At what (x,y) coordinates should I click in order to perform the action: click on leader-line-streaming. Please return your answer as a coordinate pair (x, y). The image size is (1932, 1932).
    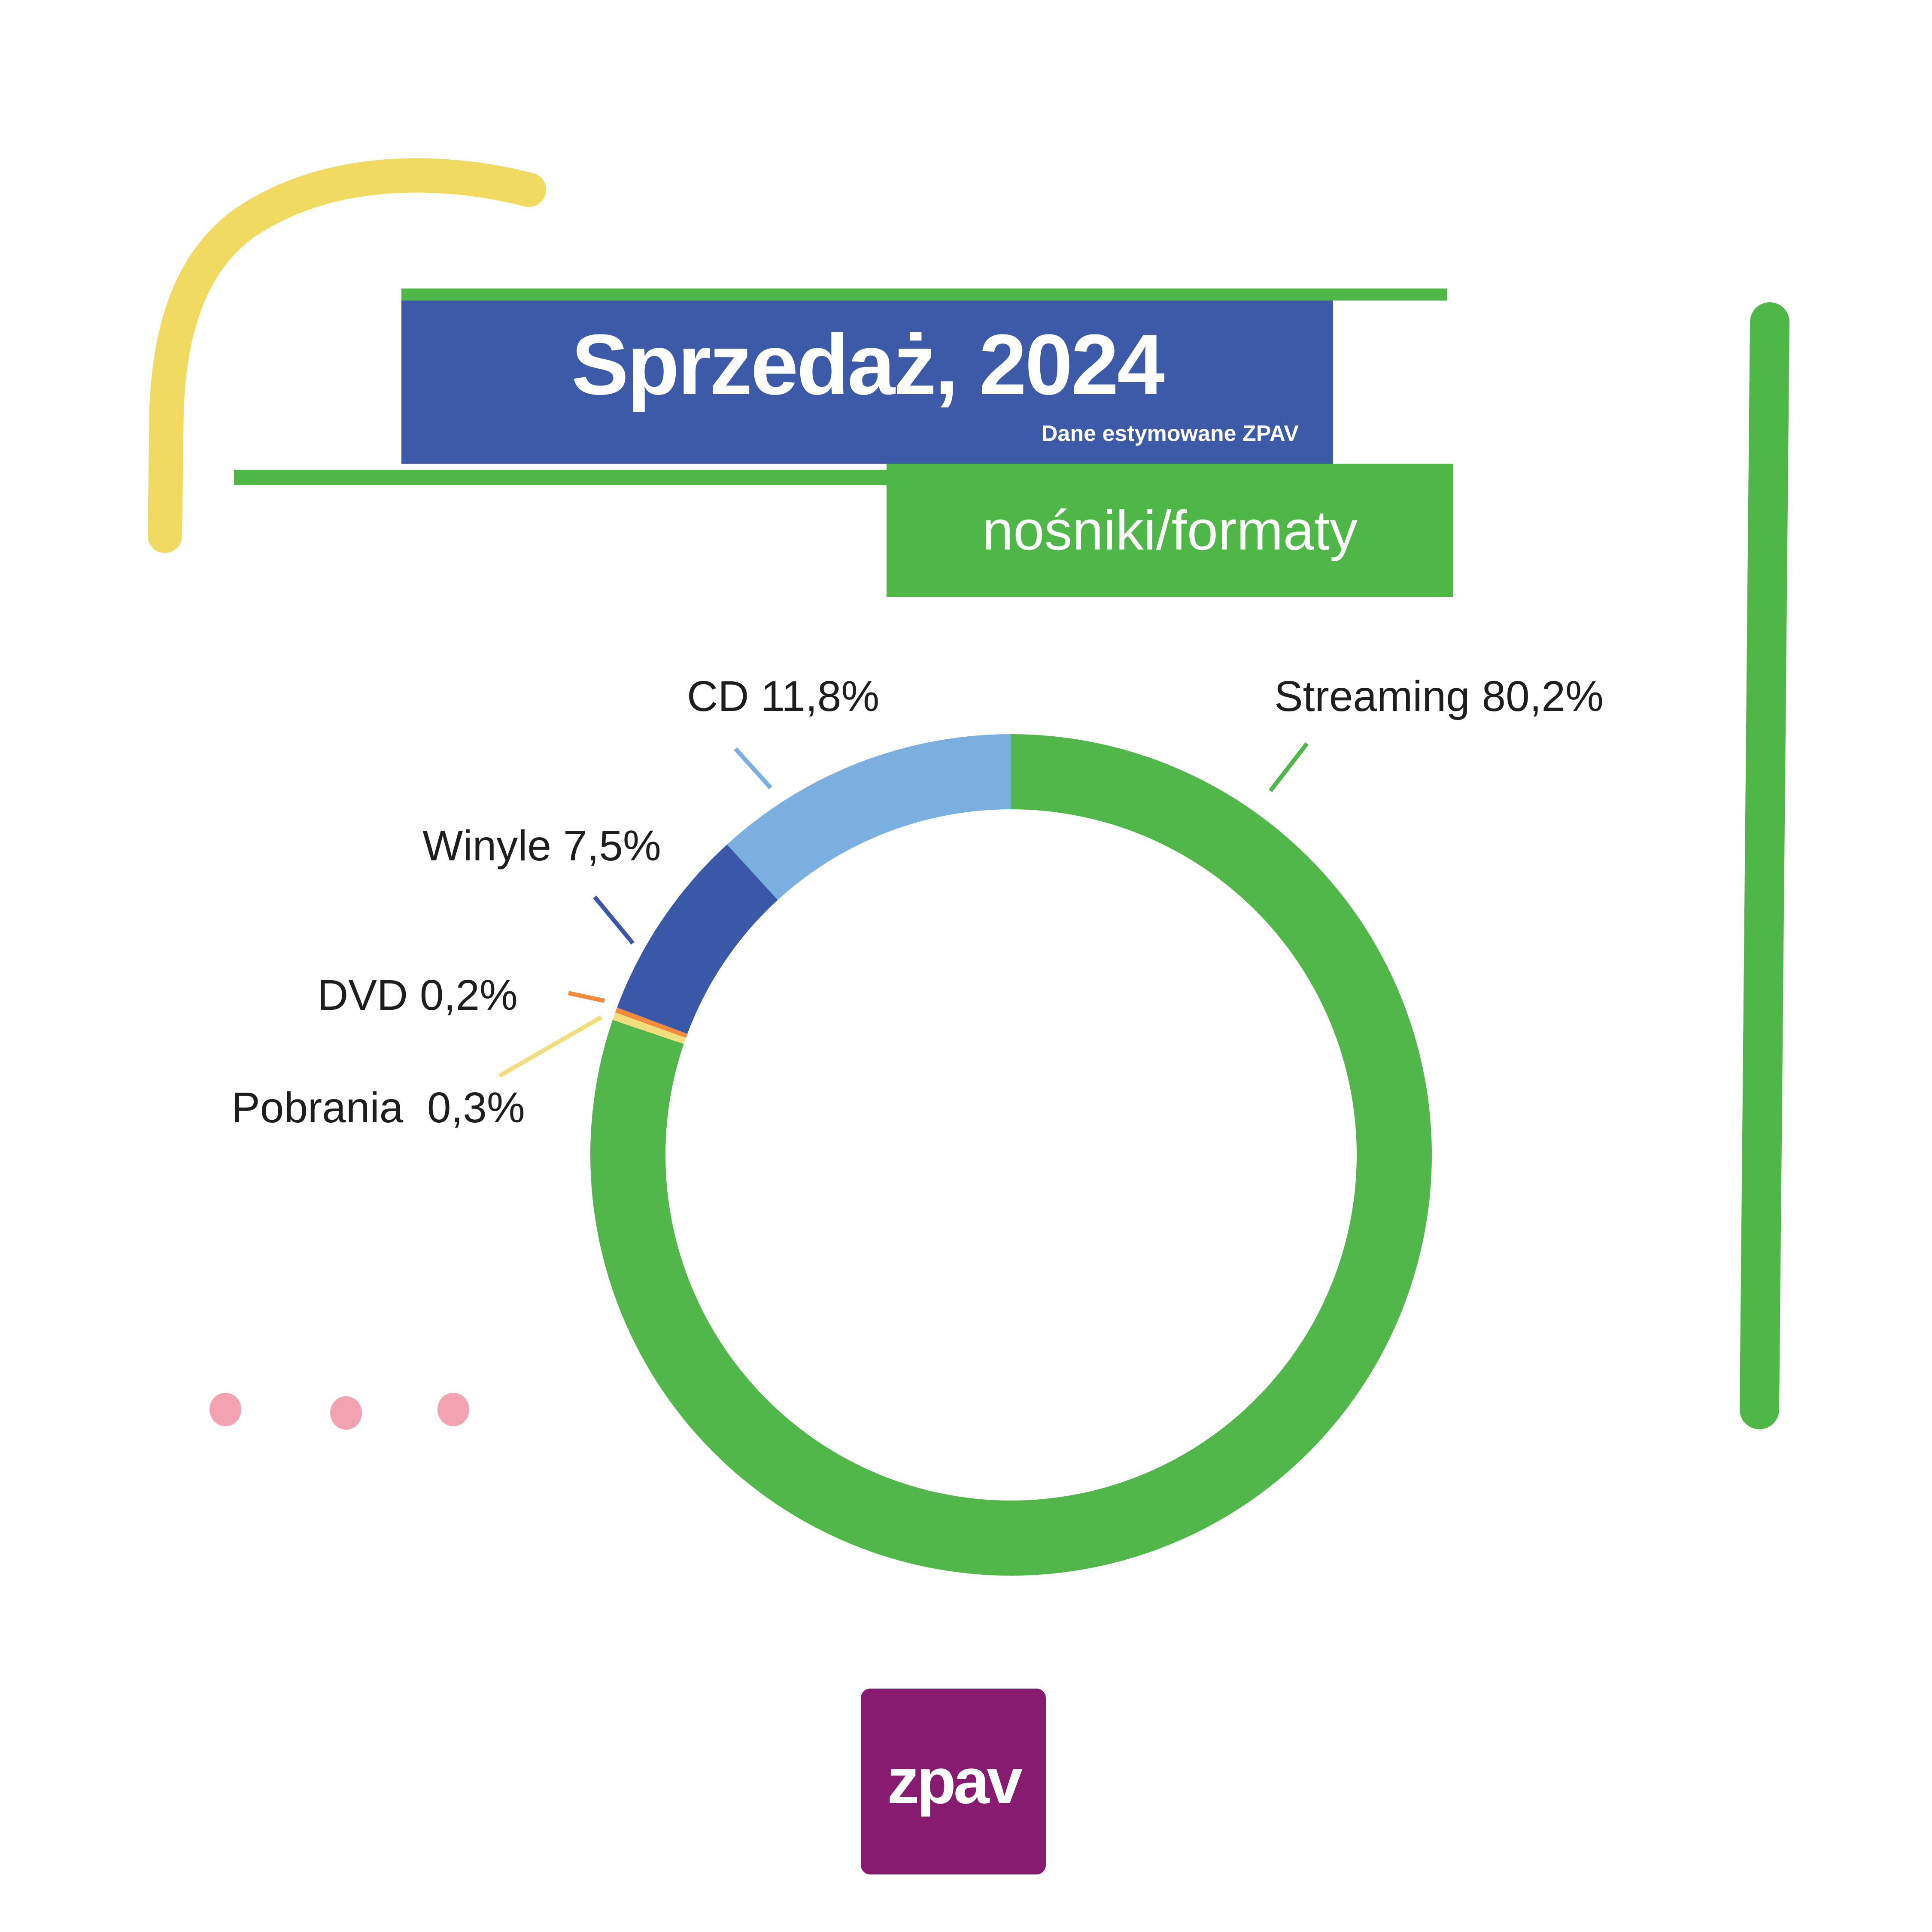
    Looking at the image, I should click on (1289, 768).